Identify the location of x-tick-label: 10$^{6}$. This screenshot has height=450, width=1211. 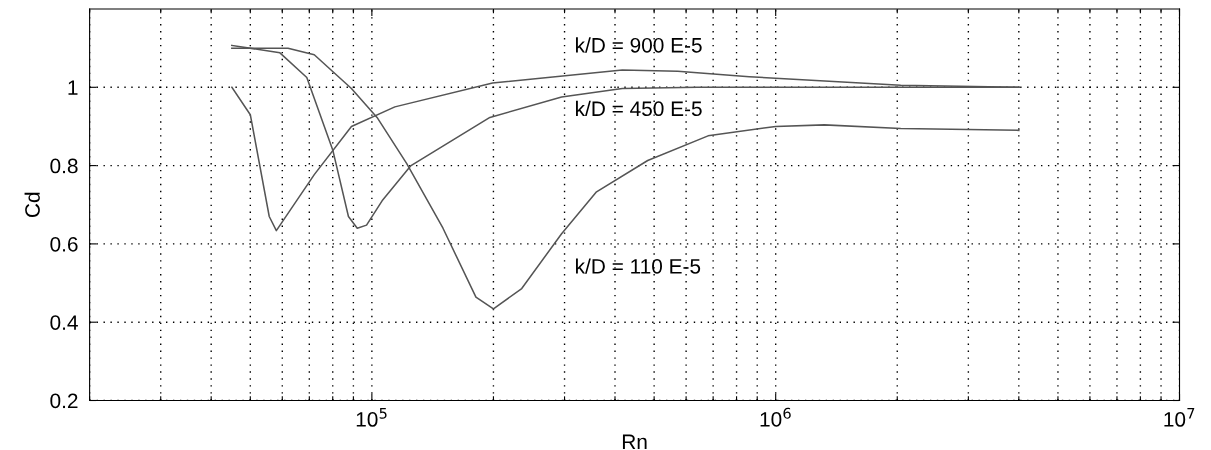
(775, 417).